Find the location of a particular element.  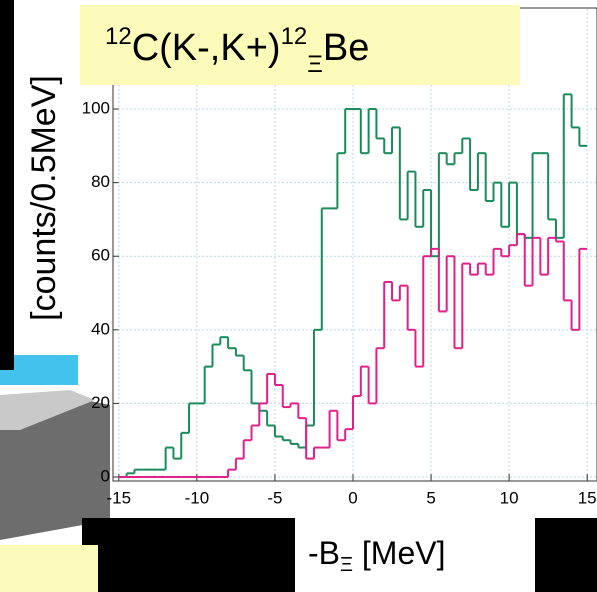

y-label-box is located at coordinates (44, 175).